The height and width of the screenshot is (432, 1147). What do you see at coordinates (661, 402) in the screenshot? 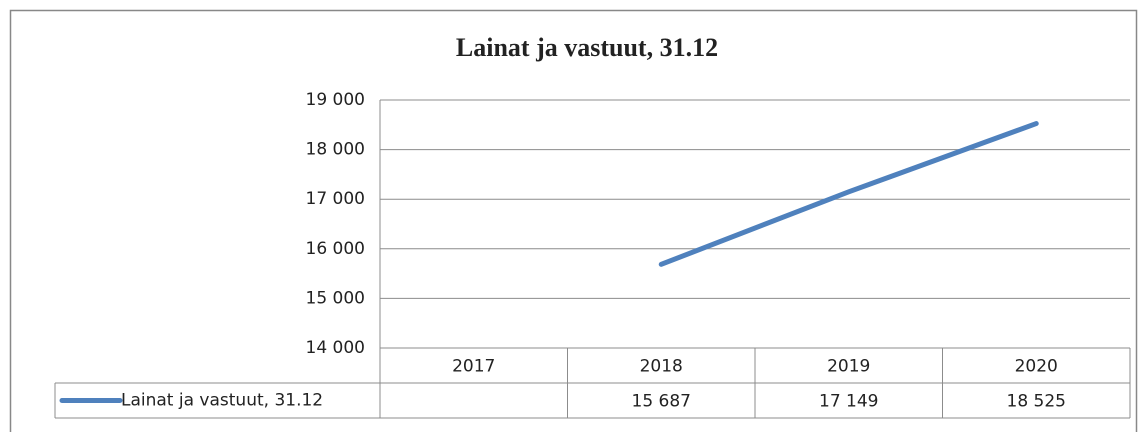
I see `data-table-value: 15 687` at bounding box center [661, 402].